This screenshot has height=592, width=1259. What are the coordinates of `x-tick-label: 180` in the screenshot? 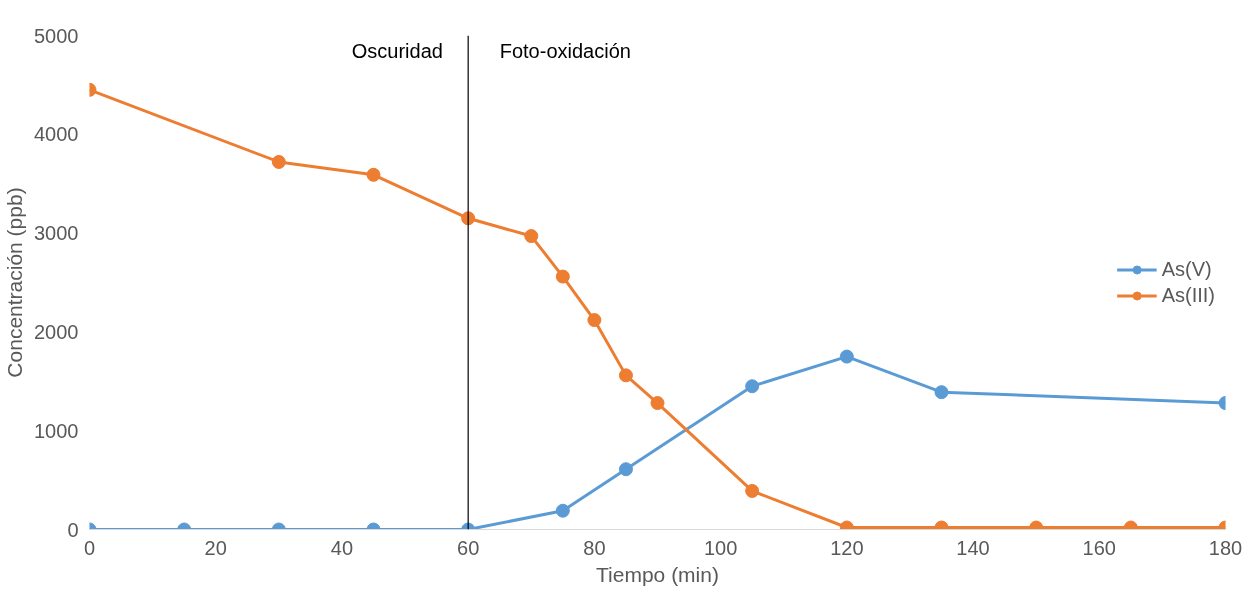 It's located at (1225, 547).